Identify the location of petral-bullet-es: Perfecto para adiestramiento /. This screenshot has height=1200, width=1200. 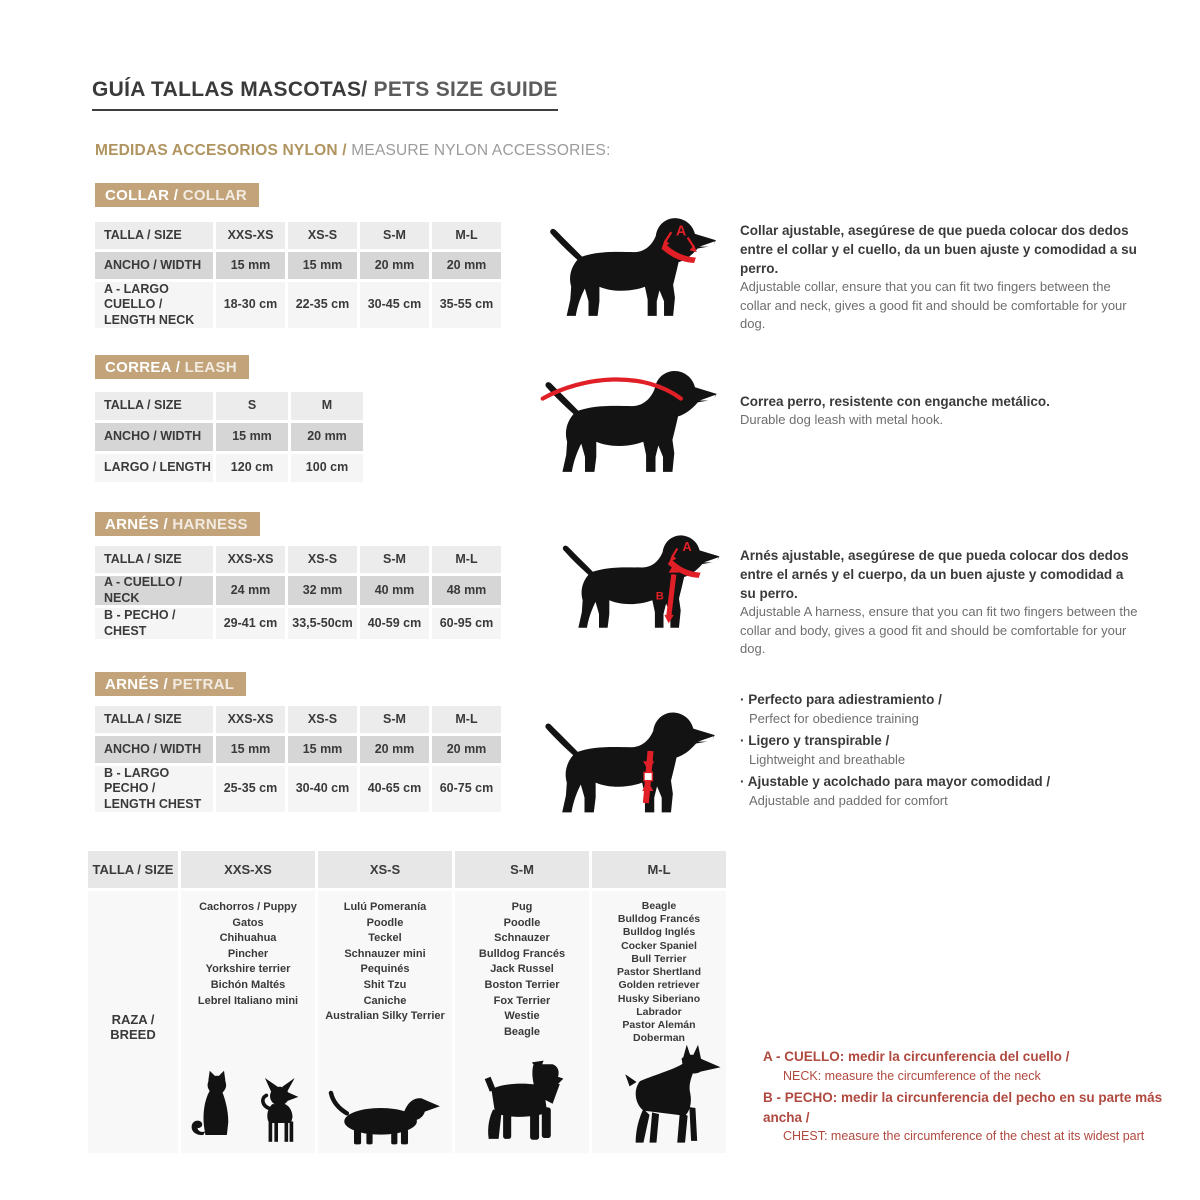
(940, 700).